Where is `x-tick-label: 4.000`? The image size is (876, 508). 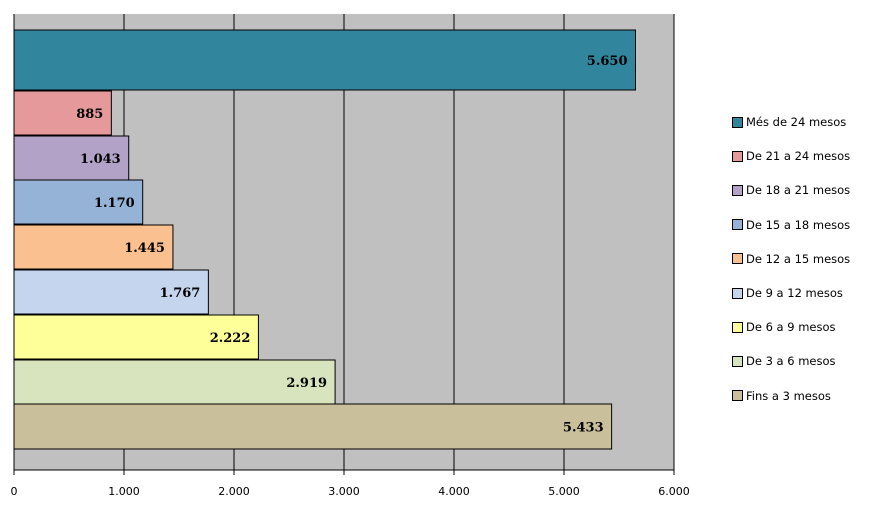 x-tick-label: 4.000 is located at coordinates (454, 491).